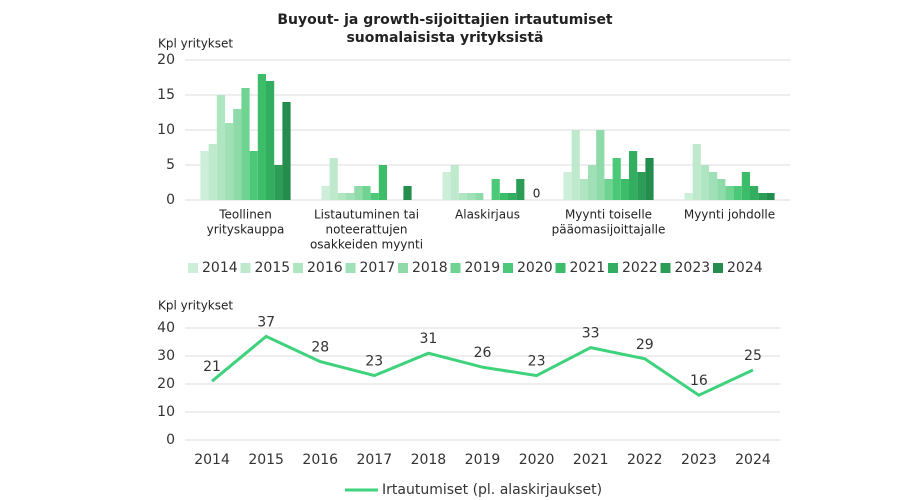 The width and height of the screenshot is (900, 500). Describe the element at coordinates (537, 460) in the screenshot. I see `x-tick-label: 2020` at that location.